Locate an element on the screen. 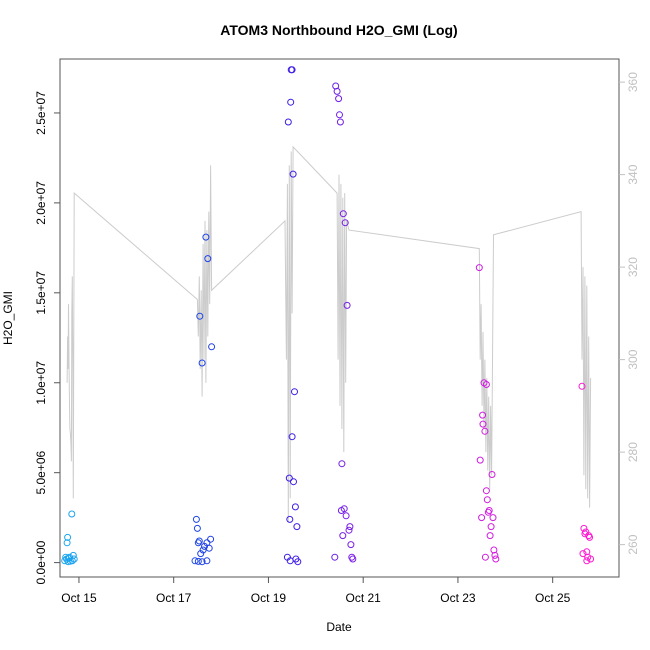 Image resolution: width=650 pixels, height=650 pixels. y2-tick-label: 300 is located at coordinates (633, 359).